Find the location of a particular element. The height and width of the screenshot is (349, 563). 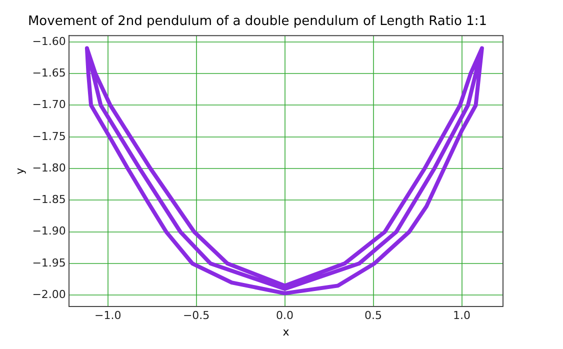

y-tick-label: −1.65 is located at coordinates (49, 73).